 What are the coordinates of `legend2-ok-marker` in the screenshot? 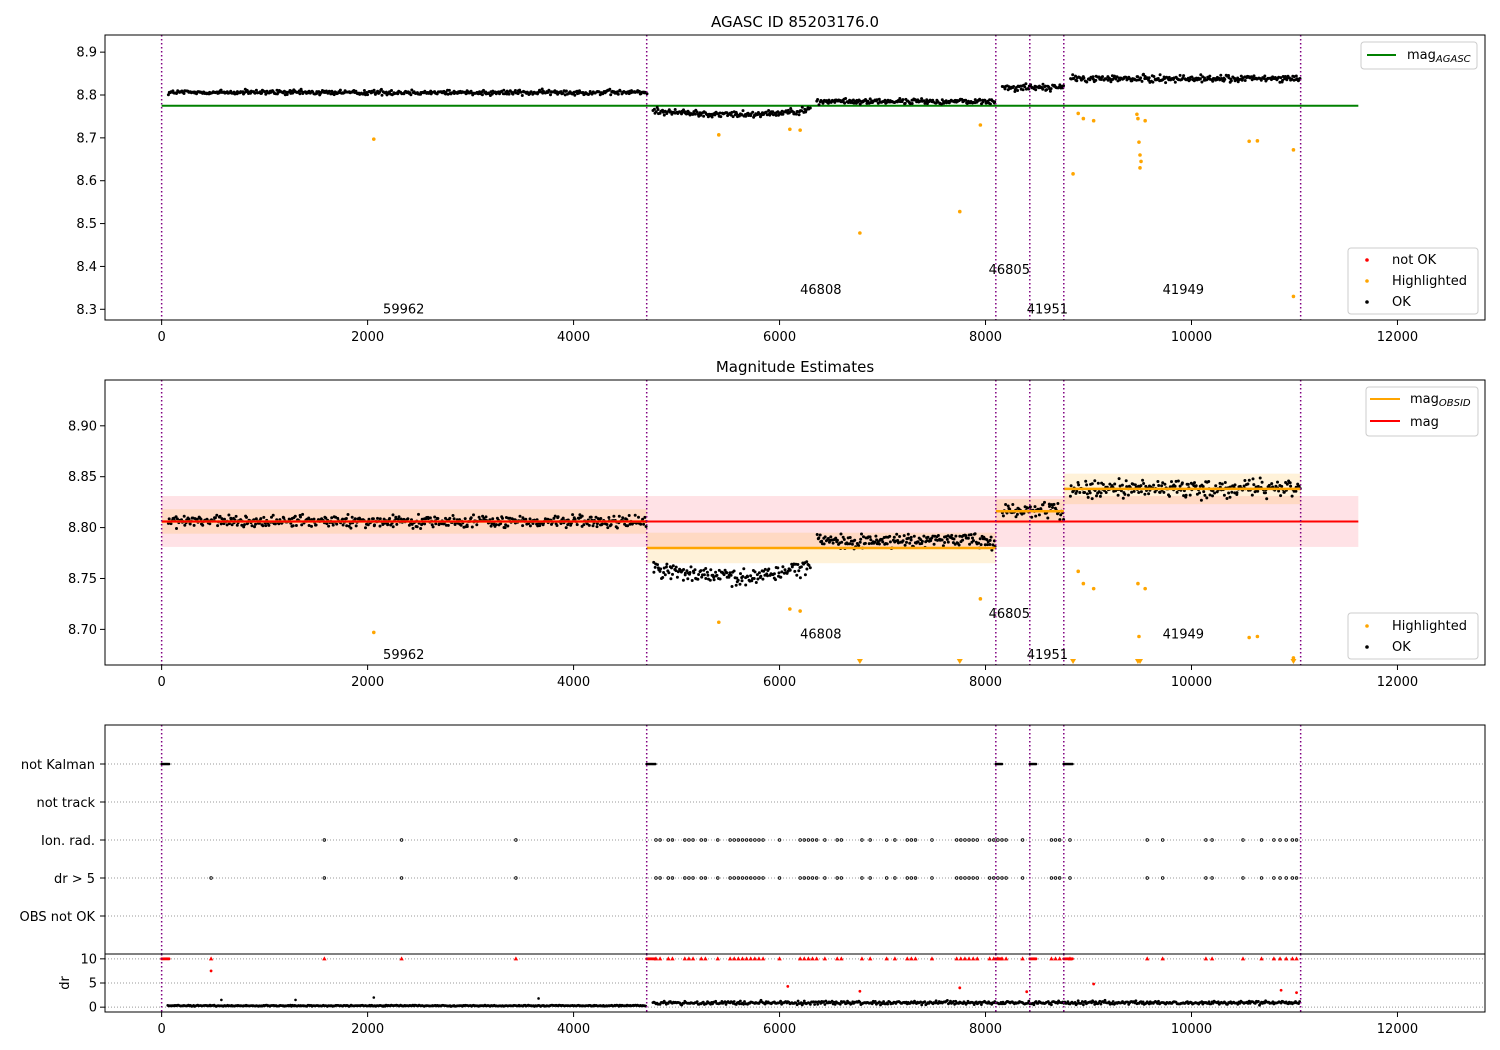 It's located at (1367, 647).